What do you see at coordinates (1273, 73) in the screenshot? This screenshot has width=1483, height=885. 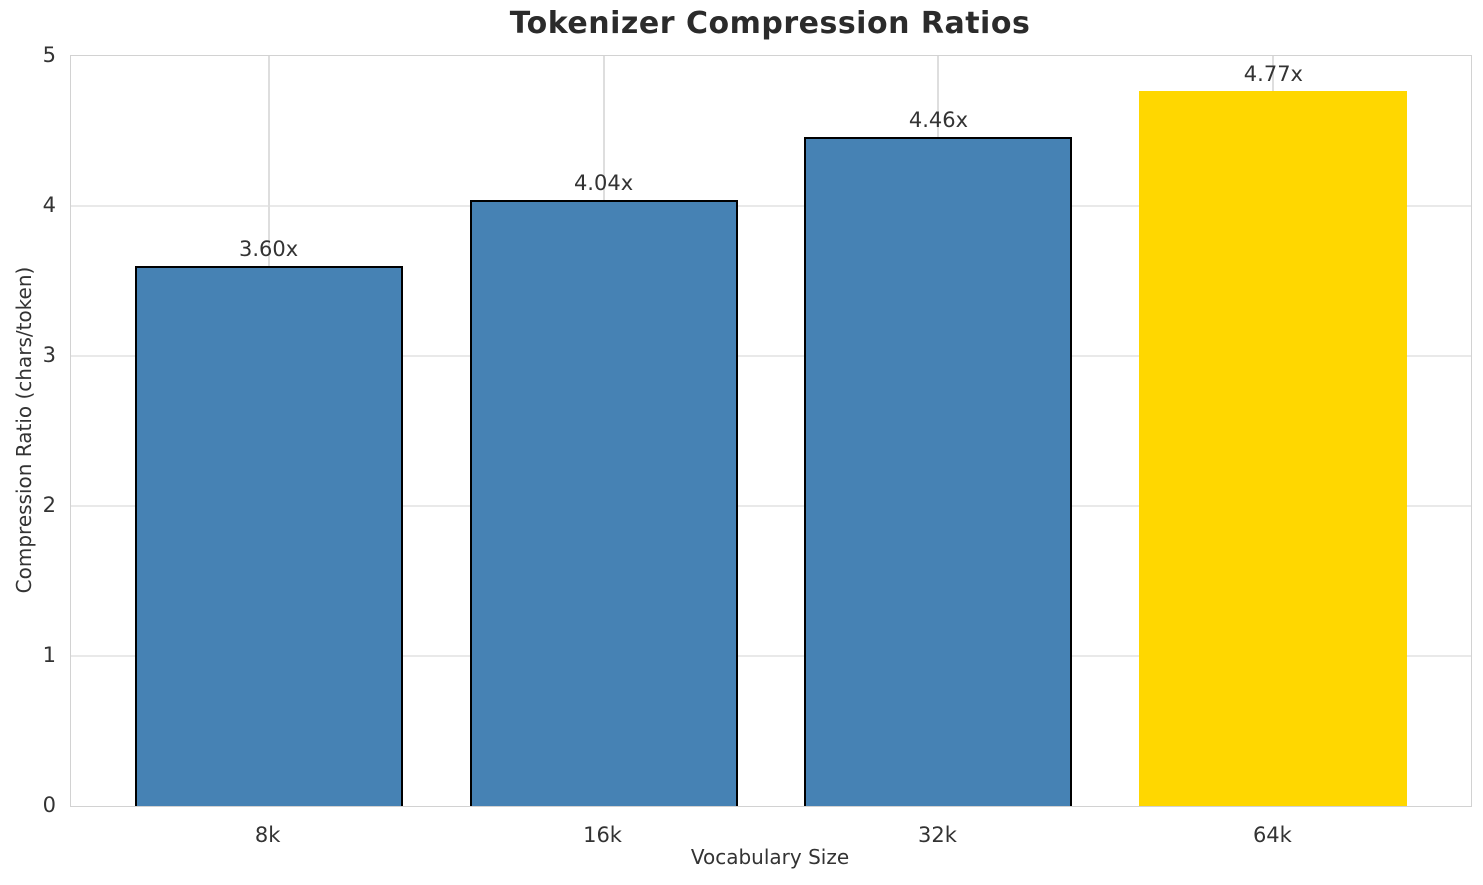 I see `bar-value-label: 4.77x` at bounding box center [1273, 73].